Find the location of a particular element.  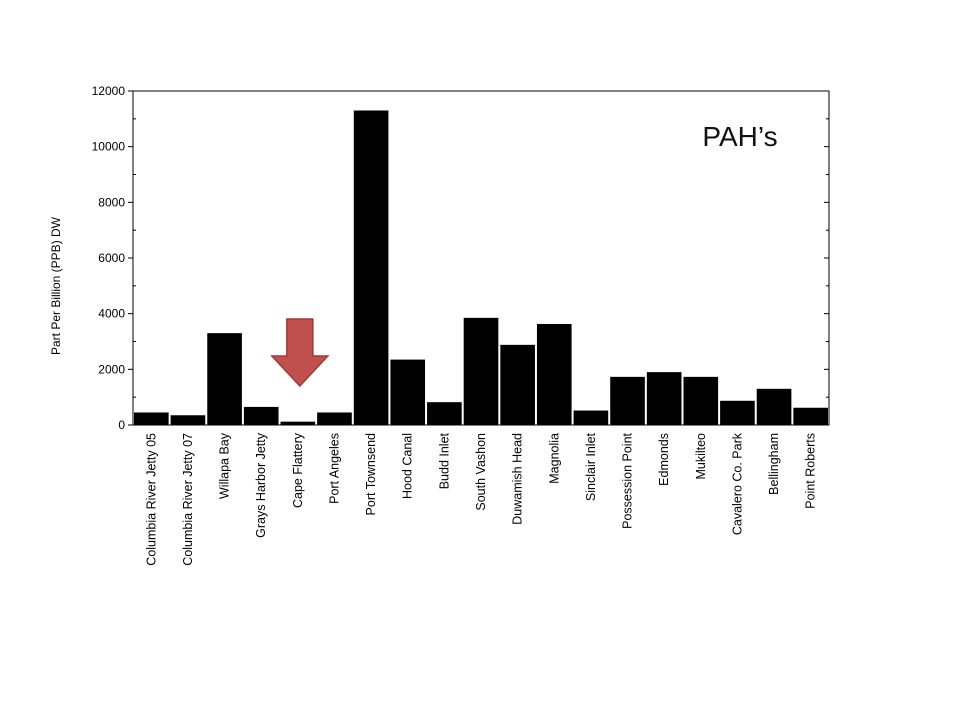

y-tick-label: 8000 is located at coordinates (111, 202).